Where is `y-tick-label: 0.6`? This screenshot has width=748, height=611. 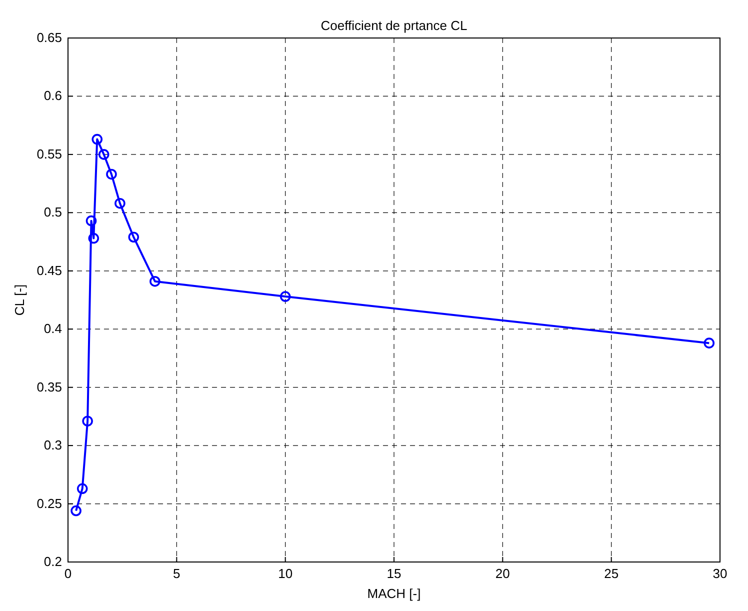
y-tick-label: 0.6 is located at coordinates (53, 96).